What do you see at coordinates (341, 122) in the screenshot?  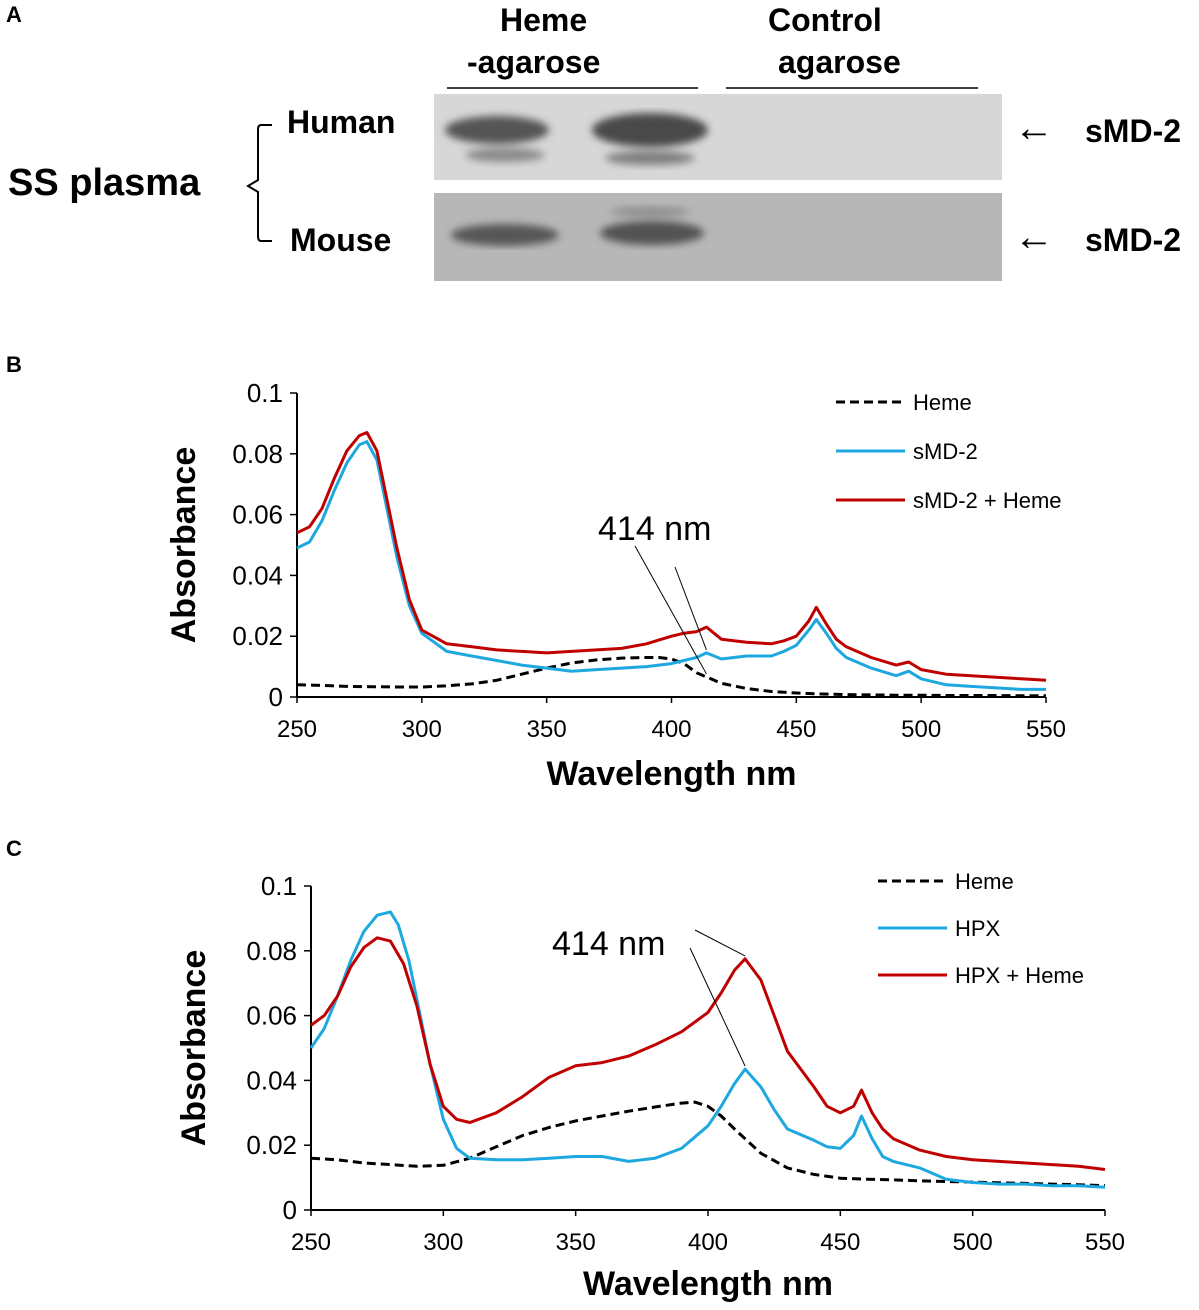 I see `human-row-label: Human` at bounding box center [341, 122].